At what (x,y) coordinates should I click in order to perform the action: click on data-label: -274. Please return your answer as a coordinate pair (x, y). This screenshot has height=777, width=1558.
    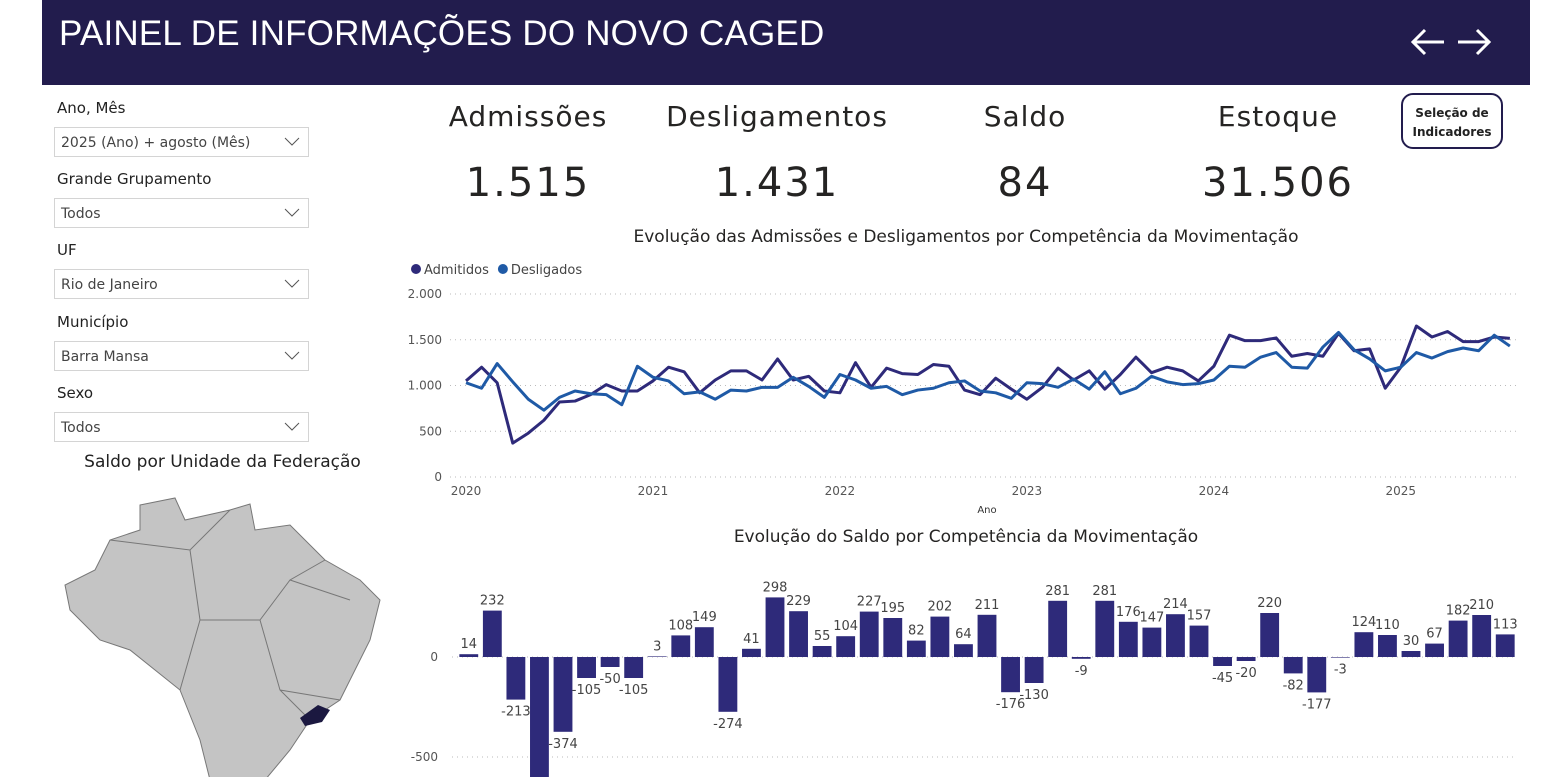
    Looking at the image, I should click on (728, 724).